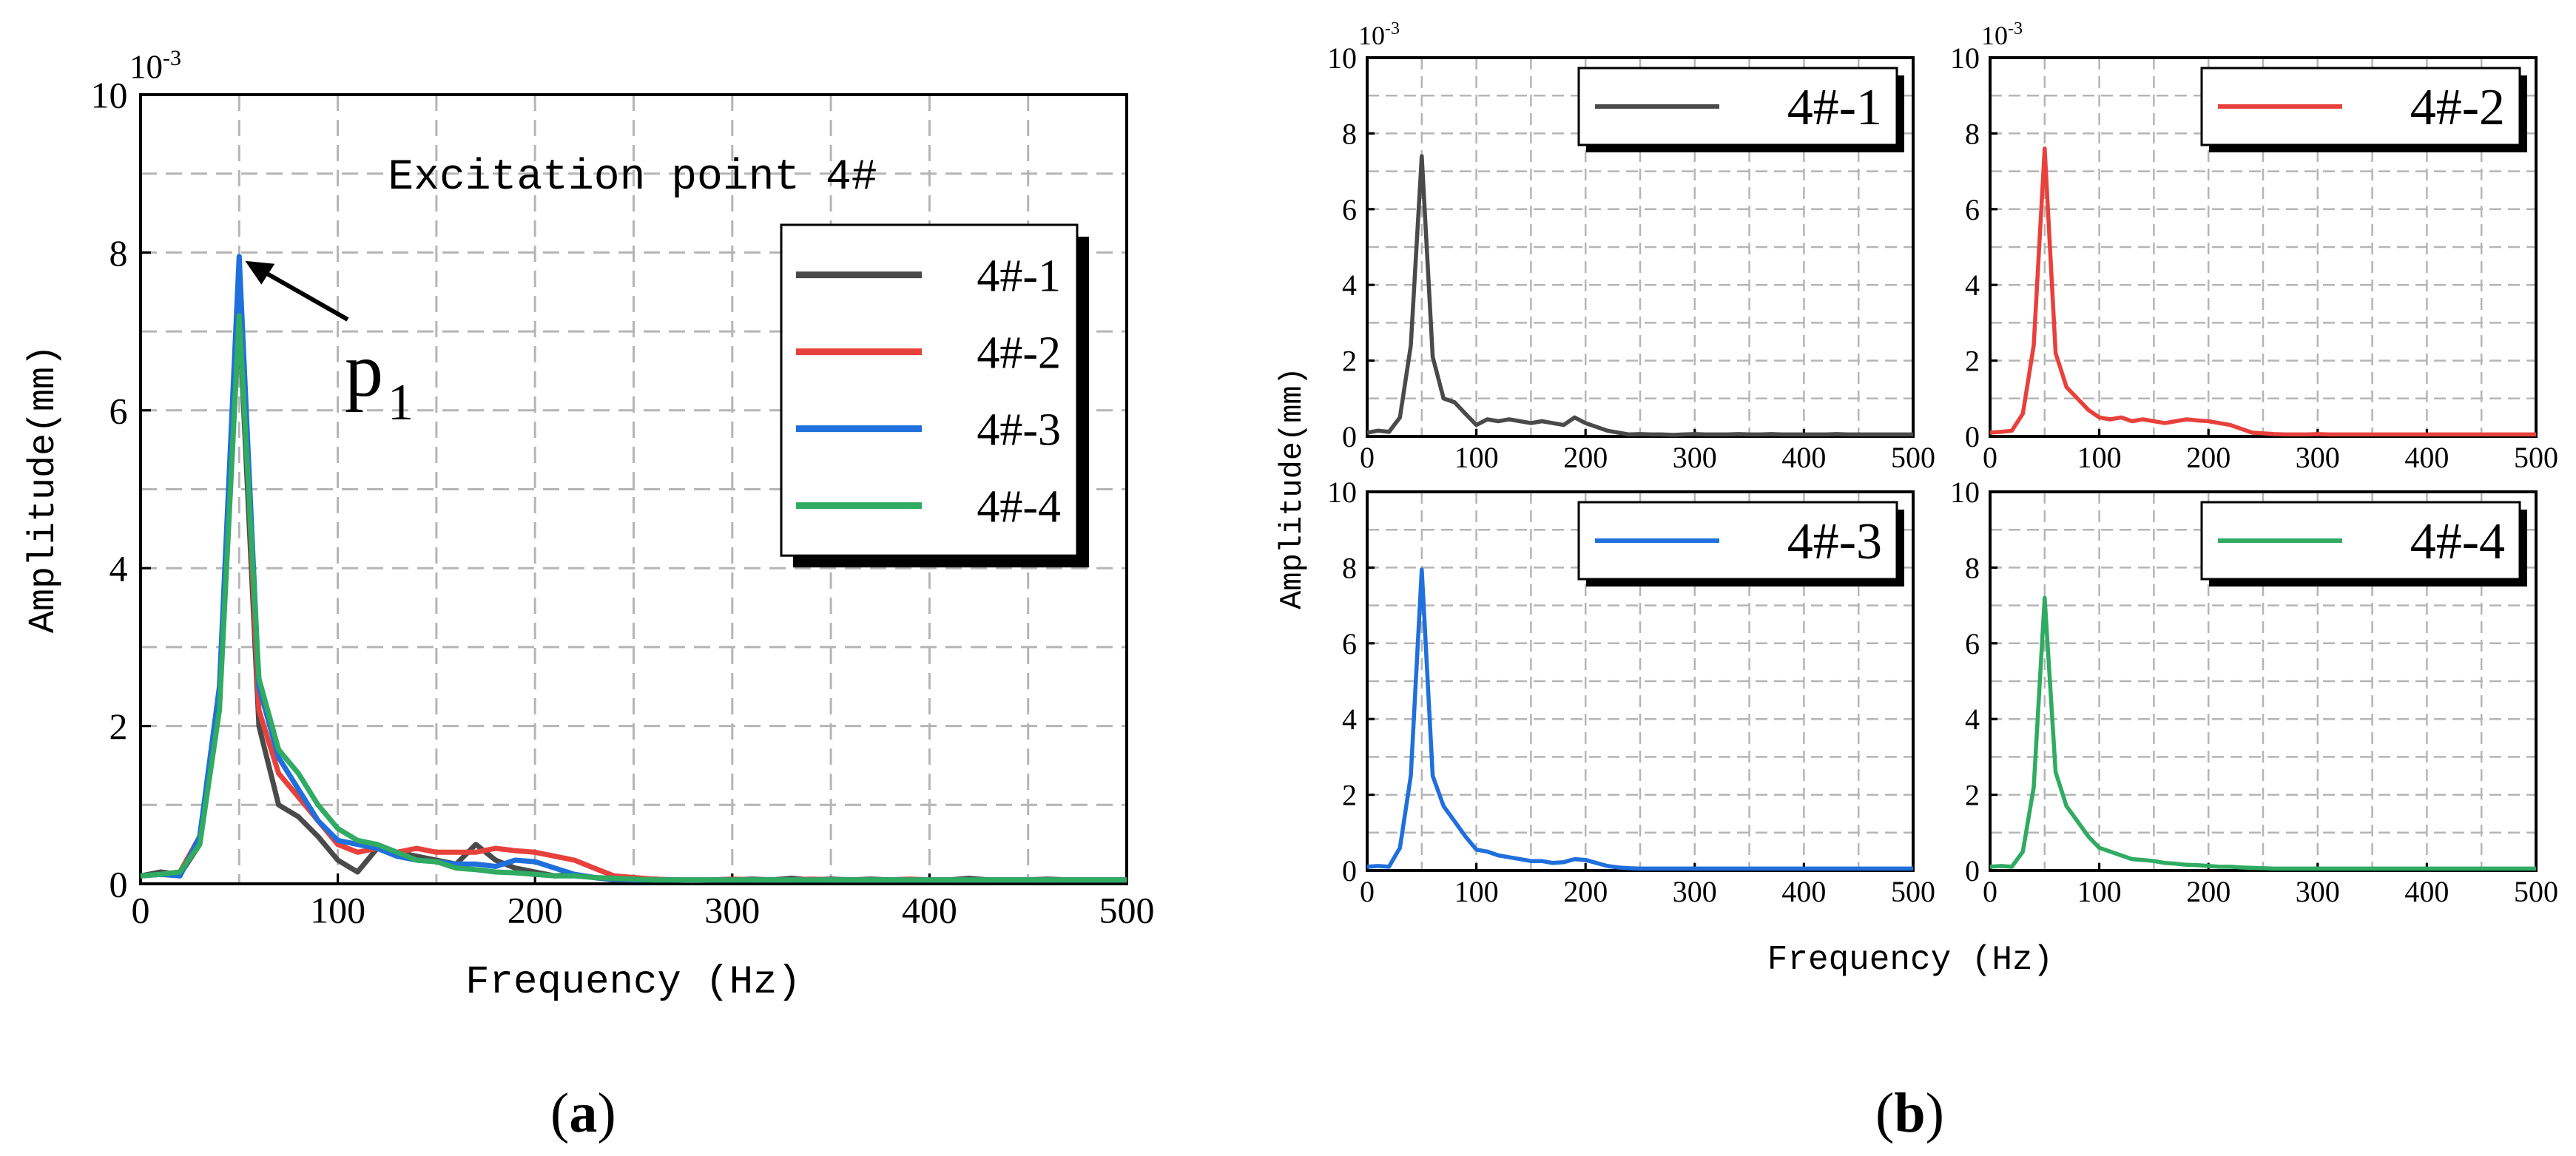 This screenshot has height=1156, width=2576. What do you see at coordinates (1349, 285) in the screenshot?
I see `b1-y-tick-label: 4` at bounding box center [1349, 285].